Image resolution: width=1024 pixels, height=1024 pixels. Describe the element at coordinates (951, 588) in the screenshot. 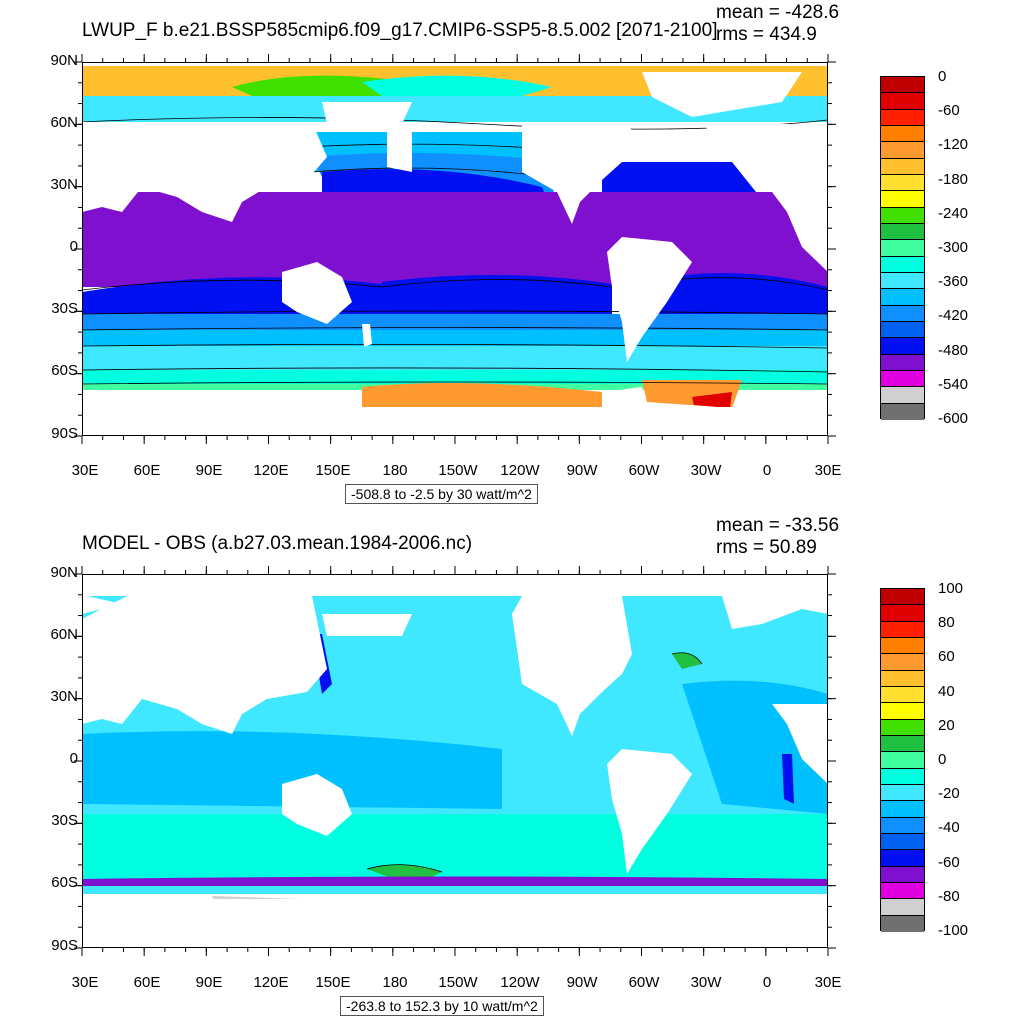

I see `colorbar-label: 100` at that location.